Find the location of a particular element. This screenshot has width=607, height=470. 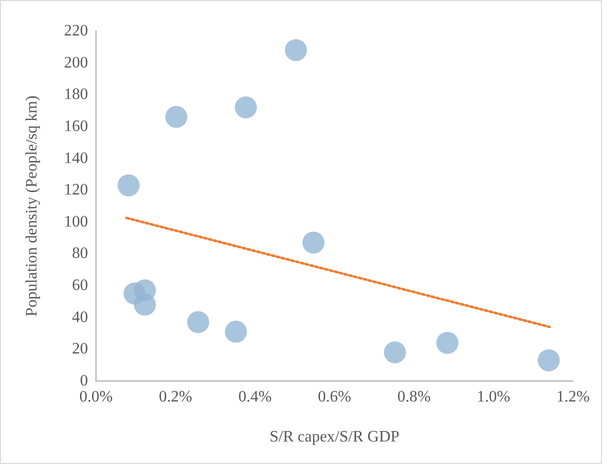

x-tick-label: 0.6% is located at coordinates (335, 397).